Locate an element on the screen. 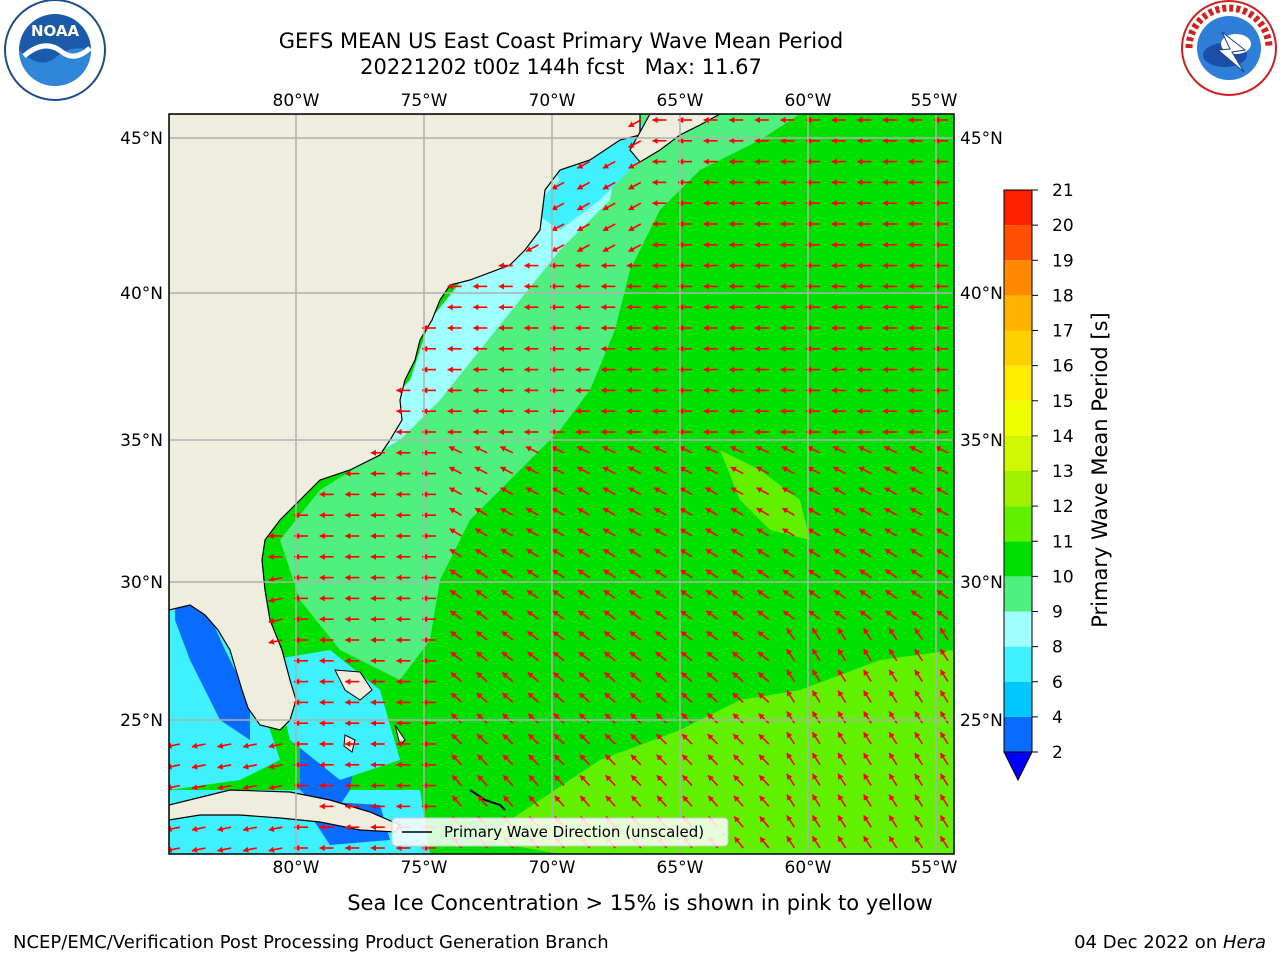 The width and height of the screenshot is (1280, 960). svg-text: 70°W is located at coordinates (552, 868).